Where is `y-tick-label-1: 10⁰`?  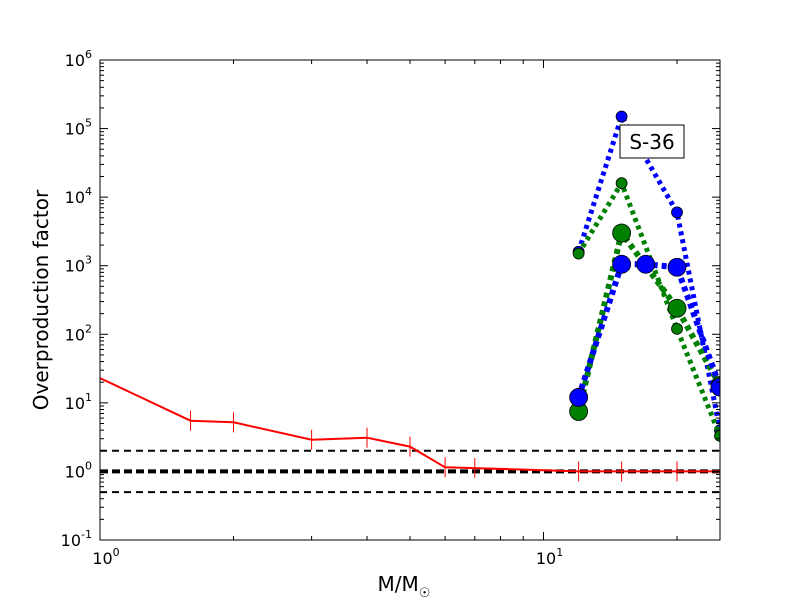 y-tick-label-1: 10⁰ is located at coordinates (78, 470).